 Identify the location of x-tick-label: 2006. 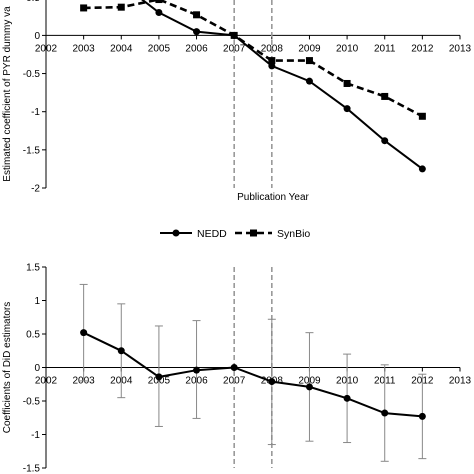
(196, 48).